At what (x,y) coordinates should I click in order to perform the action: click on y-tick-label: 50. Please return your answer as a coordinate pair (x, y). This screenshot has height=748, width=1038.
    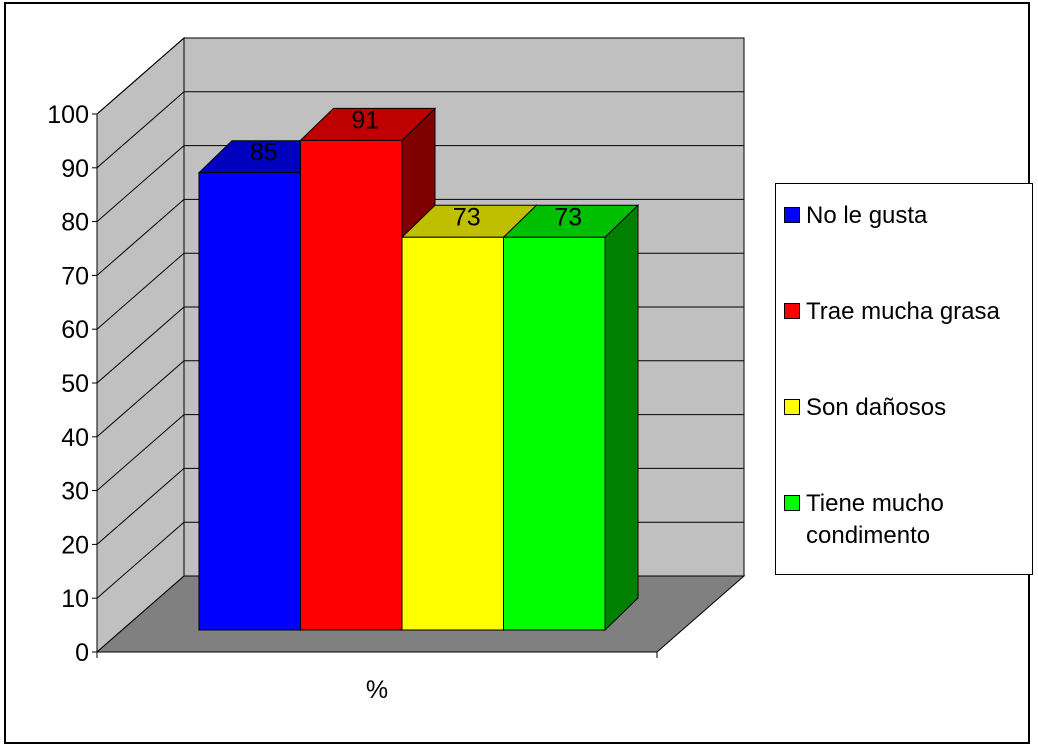
    Looking at the image, I should click on (75, 384).